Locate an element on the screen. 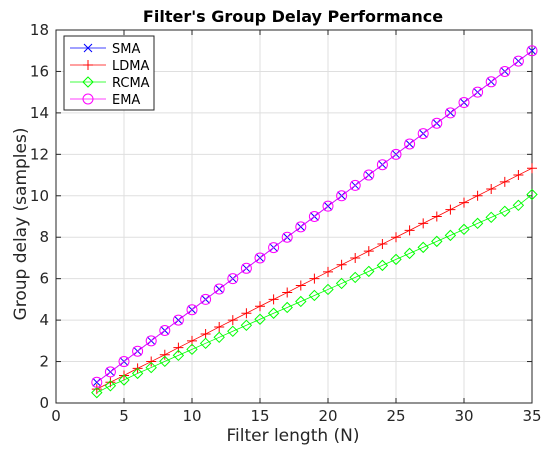 Image resolution: width=550 pixels, height=452 pixels. legend-entry-sma: SMA is located at coordinates (105, 49).